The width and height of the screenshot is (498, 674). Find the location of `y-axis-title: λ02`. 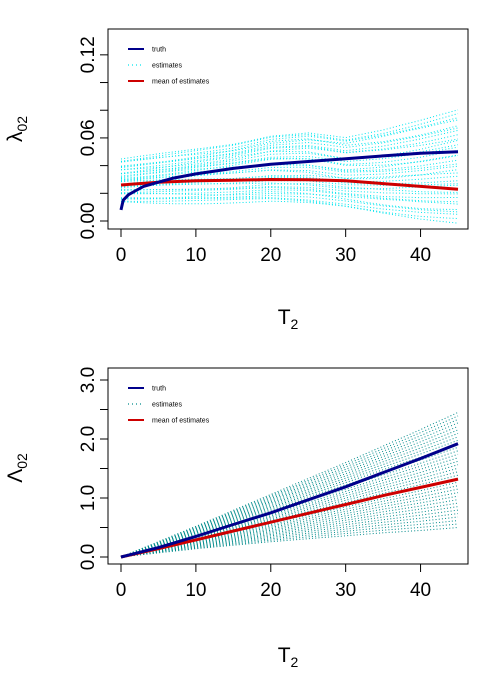

y-axis-title: λ02 is located at coordinates (17, 129).